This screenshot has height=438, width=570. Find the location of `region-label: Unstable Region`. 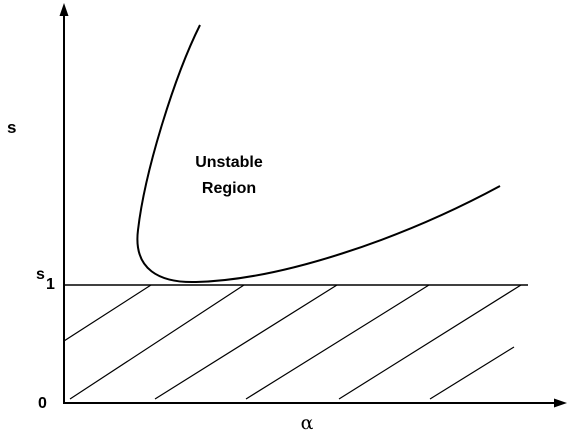

region-label: Unstable Region is located at coordinates (229, 175).